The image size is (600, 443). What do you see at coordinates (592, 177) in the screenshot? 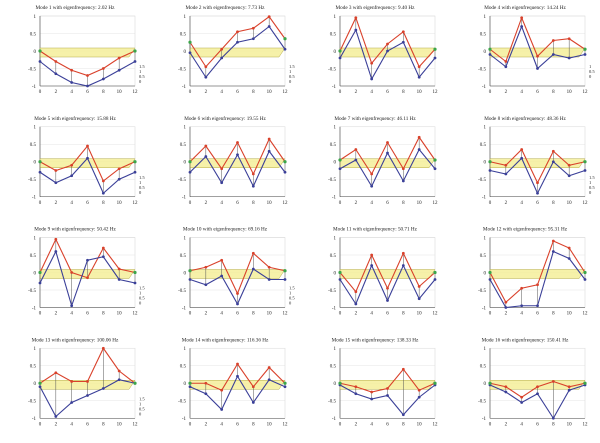
I see `z-tick-label: 1.5` at bounding box center [592, 177].